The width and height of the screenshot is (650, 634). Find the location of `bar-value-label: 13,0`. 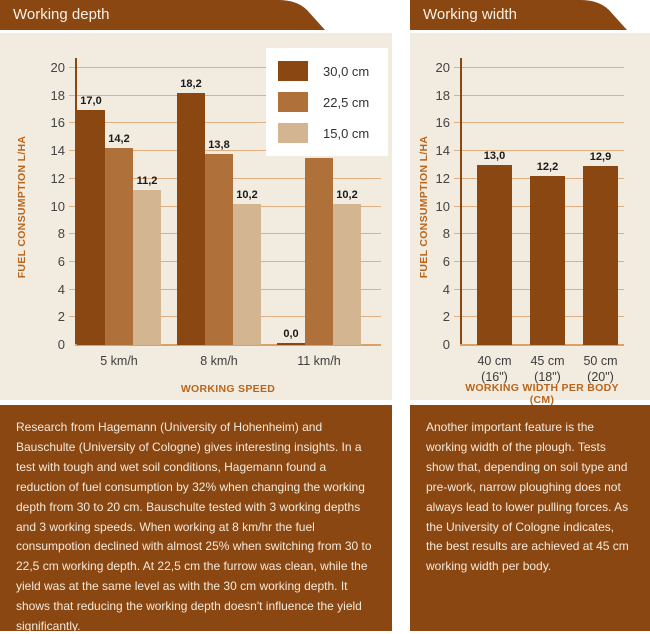

bar-value-label: 13,0 is located at coordinates (494, 156).